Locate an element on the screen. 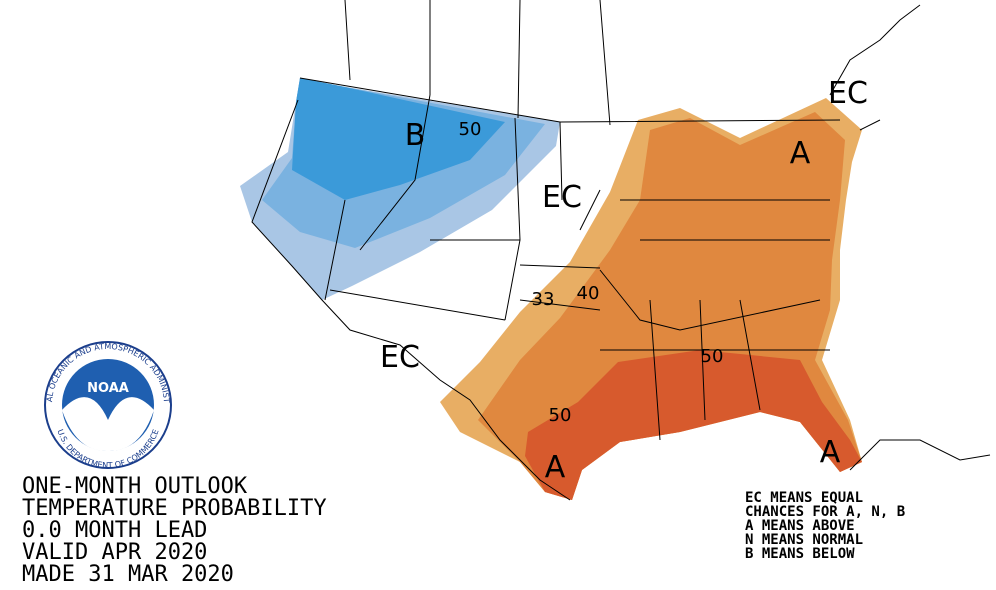 The image size is (996, 590). legend-line: A MEANS ABOVE is located at coordinates (800, 526).